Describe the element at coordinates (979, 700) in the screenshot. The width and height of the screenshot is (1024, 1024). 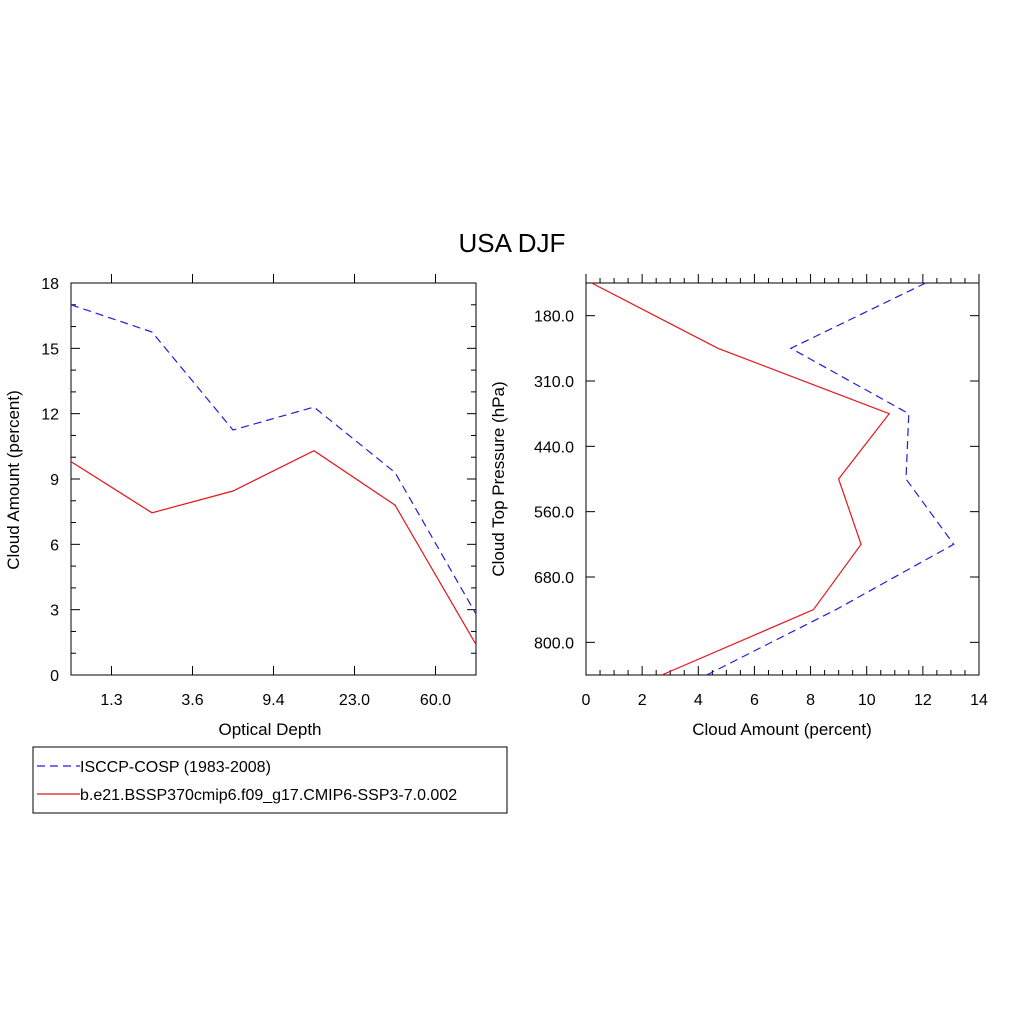
I see `right-x-tick-label: 14` at that location.